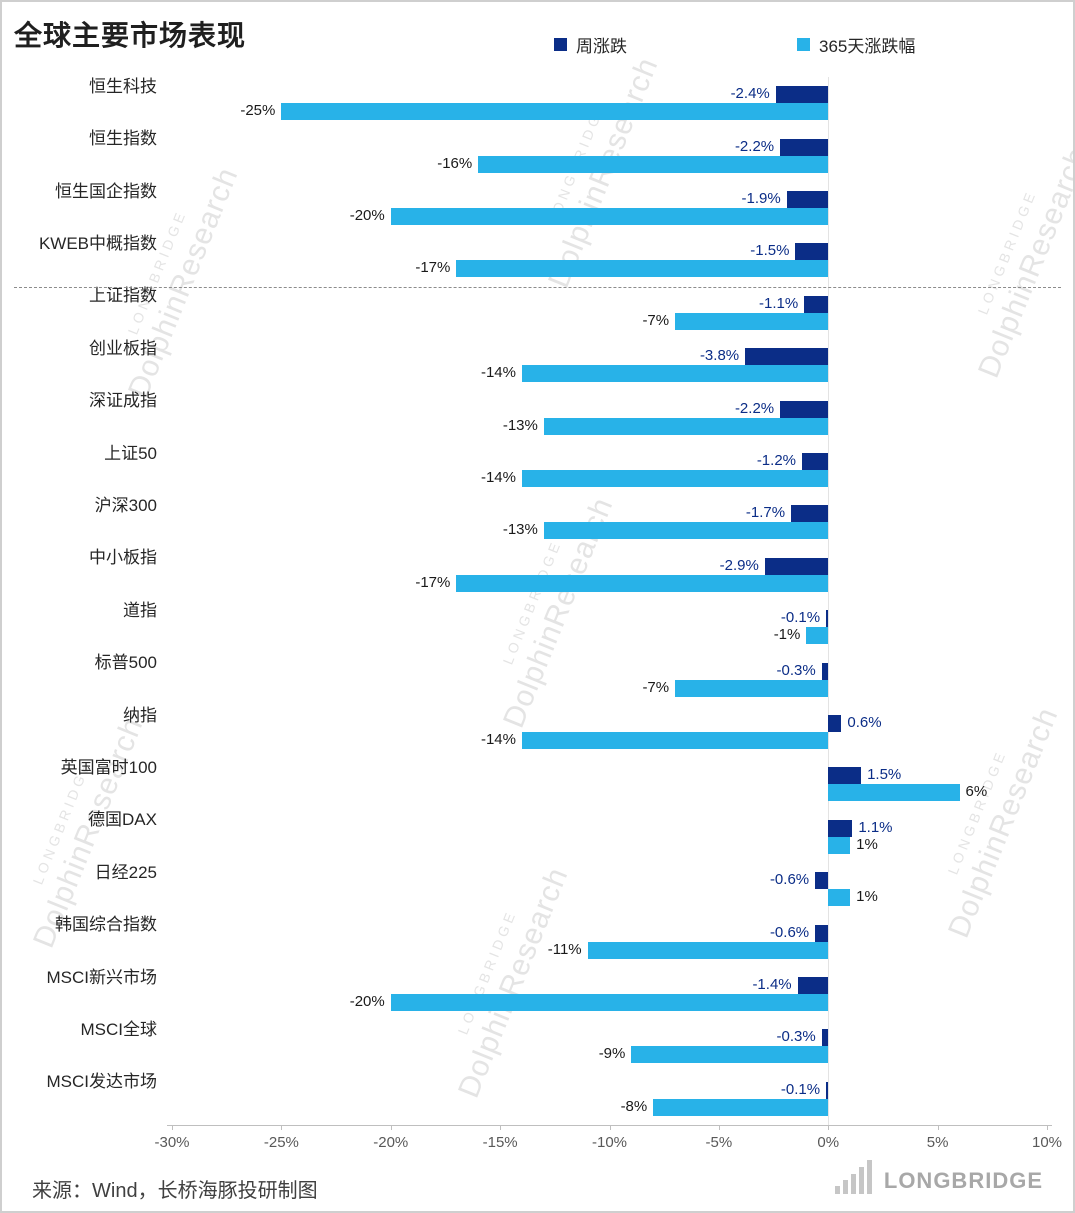  What do you see at coordinates (853, 1177) in the screenshot?
I see `equalizer-bars-icon` at bounding box center [853, 1177].